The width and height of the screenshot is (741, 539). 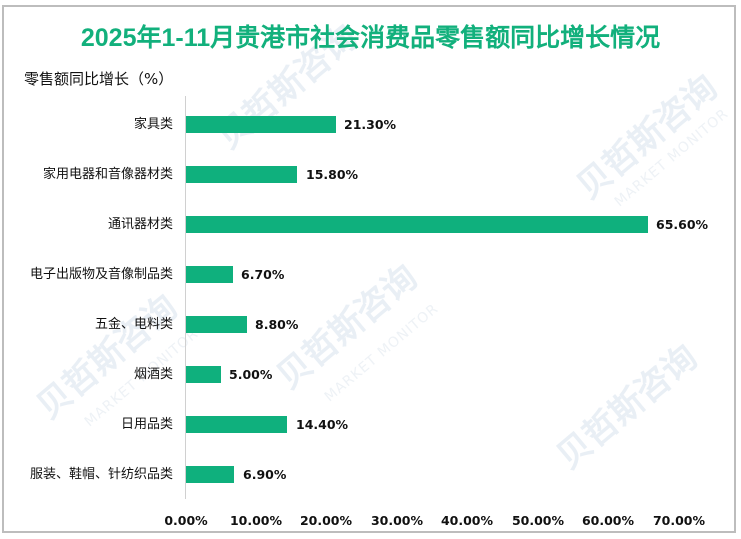 I want to click on value-label: 21.30%, so click(x=370, y=124).